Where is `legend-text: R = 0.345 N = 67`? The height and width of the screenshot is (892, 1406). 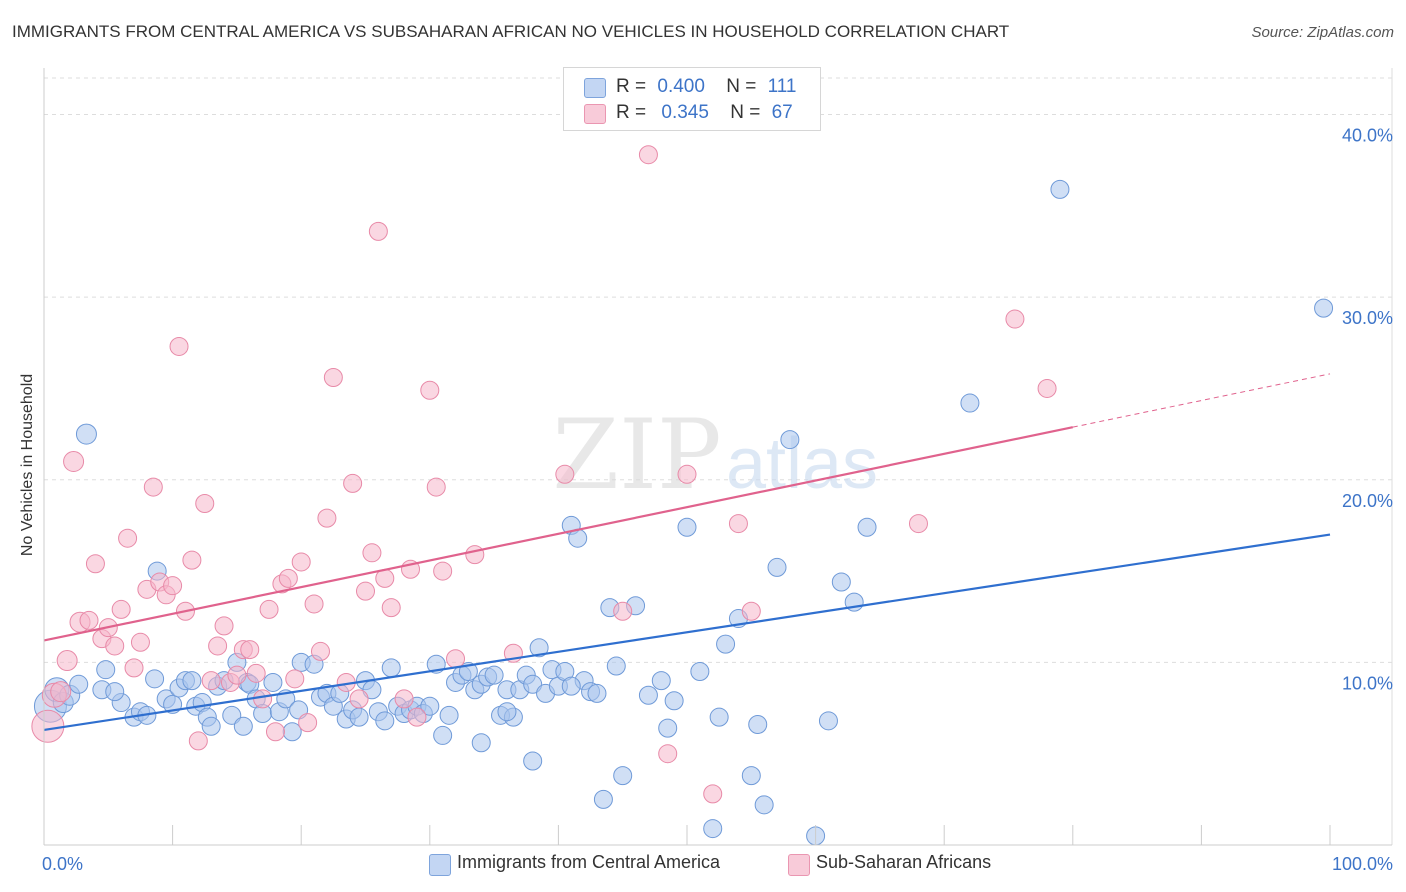 legend-text: R = 0.345 N = 67 is located at coordinates (704, 113).